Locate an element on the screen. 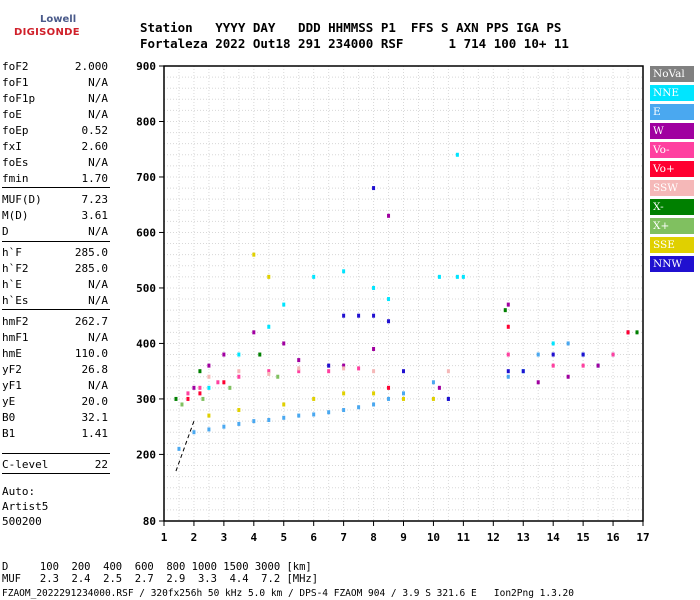  legend-item-e: E is located at coordinates (672, 112).